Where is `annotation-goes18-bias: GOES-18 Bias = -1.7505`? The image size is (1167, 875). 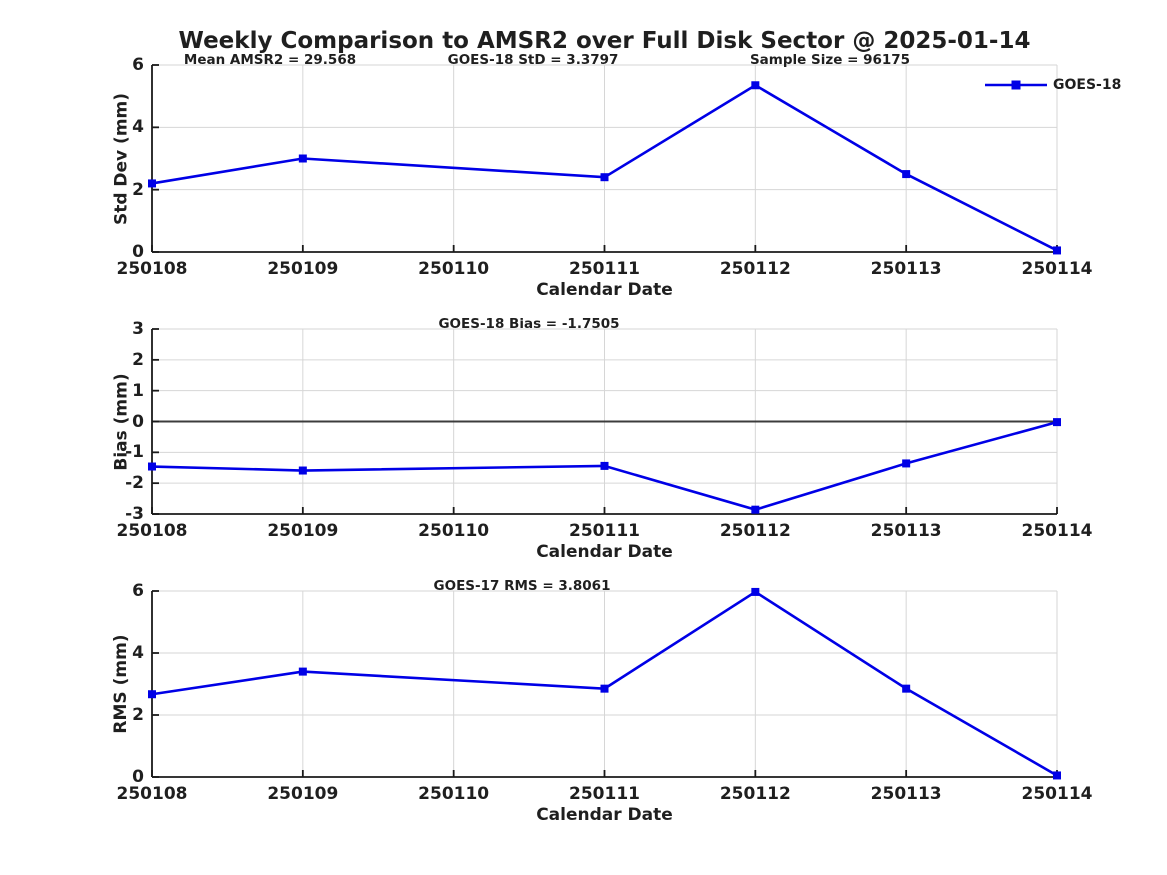
annotation-goes18-bias: GOES-18 Bias = -1.7505 is located at coordinates (529, 324).